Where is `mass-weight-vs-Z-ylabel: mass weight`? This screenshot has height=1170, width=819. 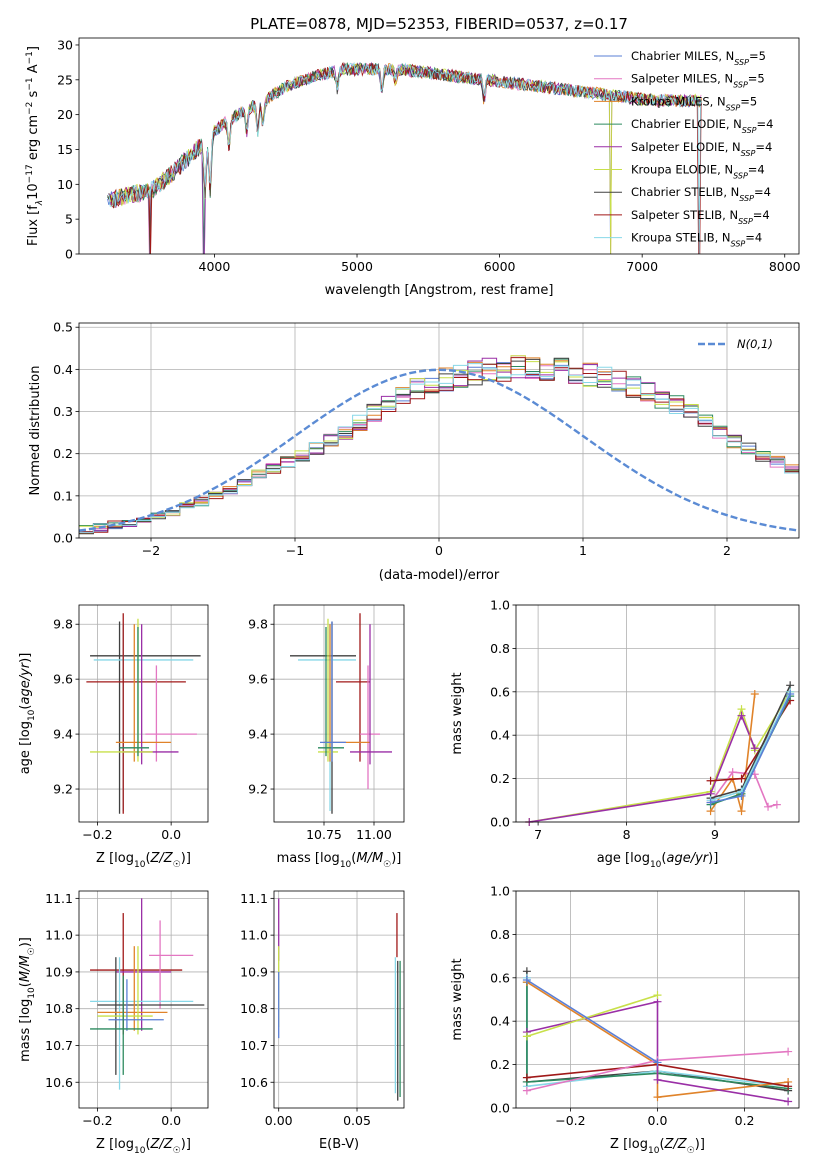
mass-weight-vs-Z-ylabel: mass weight is located at coordinates (457, 999).